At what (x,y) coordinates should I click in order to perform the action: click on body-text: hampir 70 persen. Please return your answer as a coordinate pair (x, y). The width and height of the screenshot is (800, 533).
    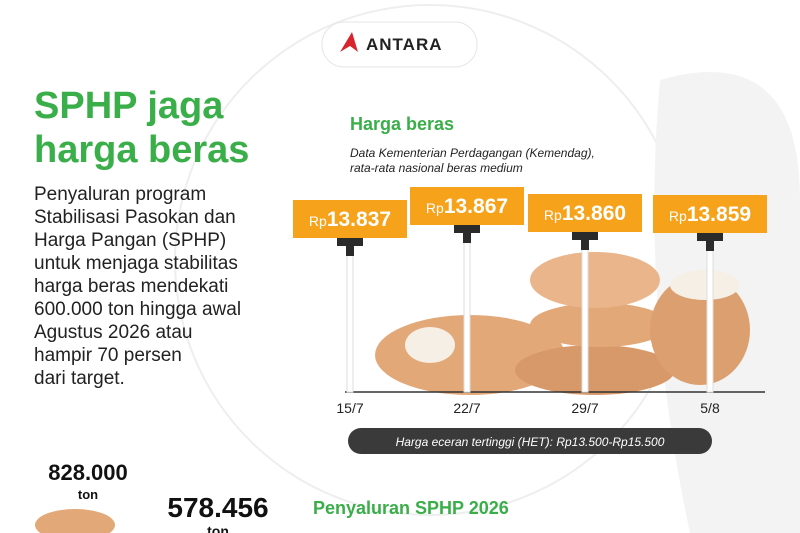
    Looking at the image, I should click on (108, 355).